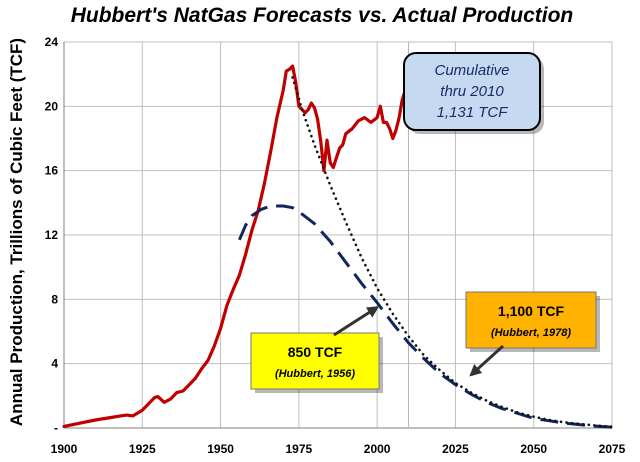 This screenshot has width=640, height=462. What do you see at coordinates (52, 171) in the screenshot?
I see `y-tick-label: 16` at bounding box center [52, 171].